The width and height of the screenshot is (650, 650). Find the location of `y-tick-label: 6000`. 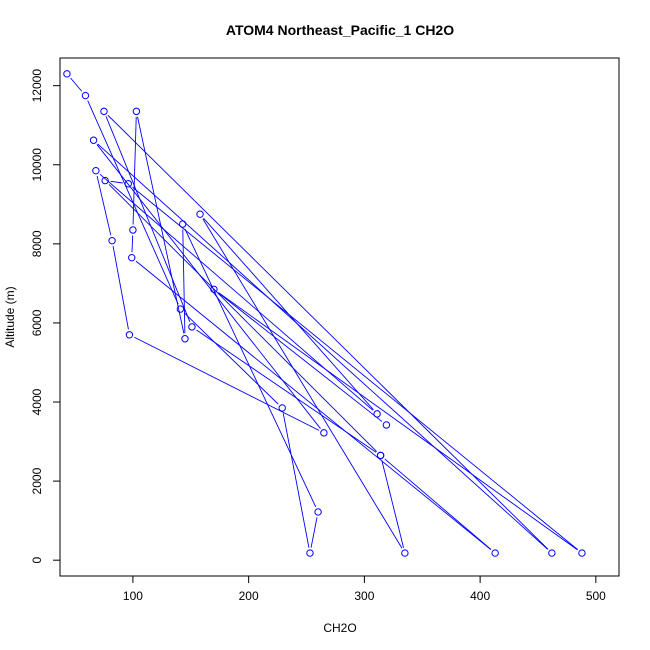

y-tick-label: 6000 is located at coordinates (37, 322).